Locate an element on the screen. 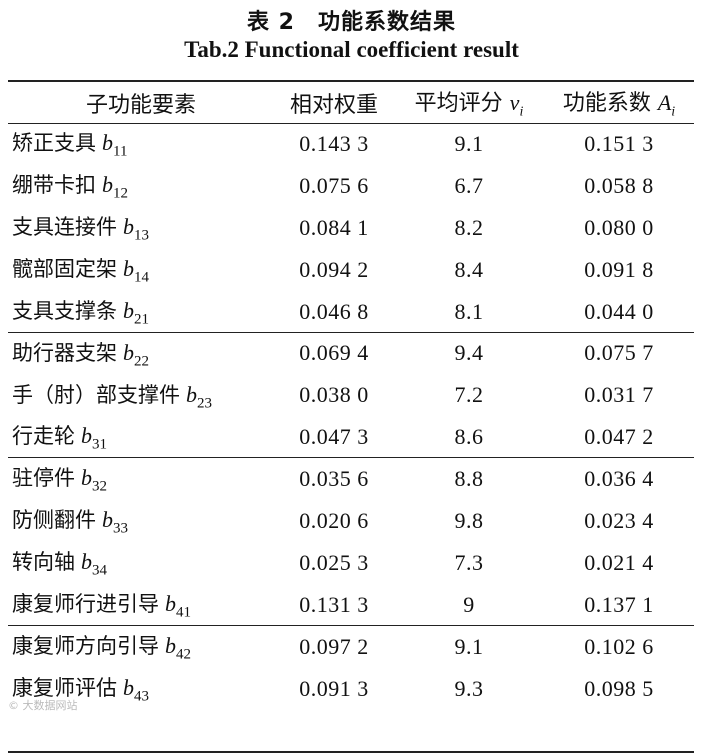  table-row: 转向轴 b34 0.025 3 7.3 0.021 4 is located at coordinates (351, 563).